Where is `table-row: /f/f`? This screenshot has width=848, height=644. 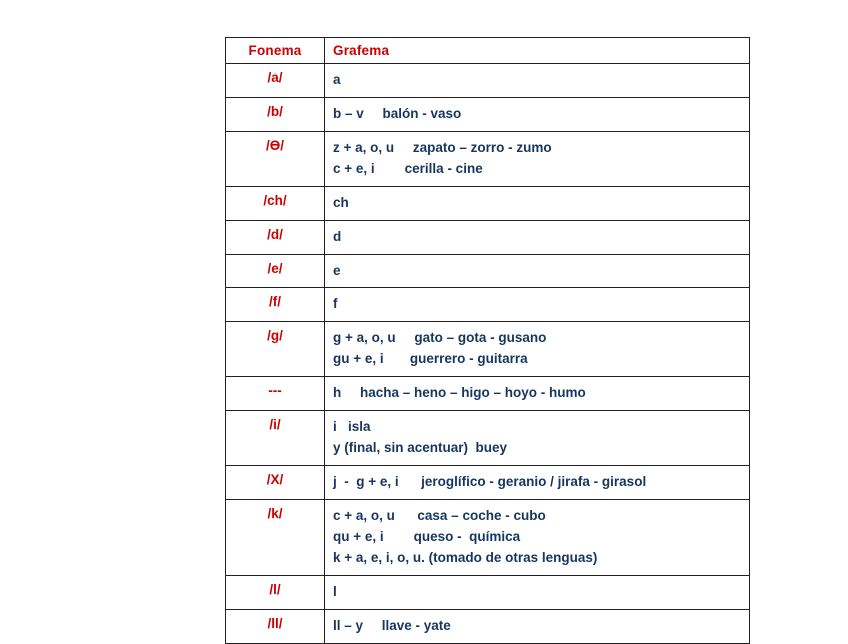
table-row: /f/f is located at coordinates (487, 305).